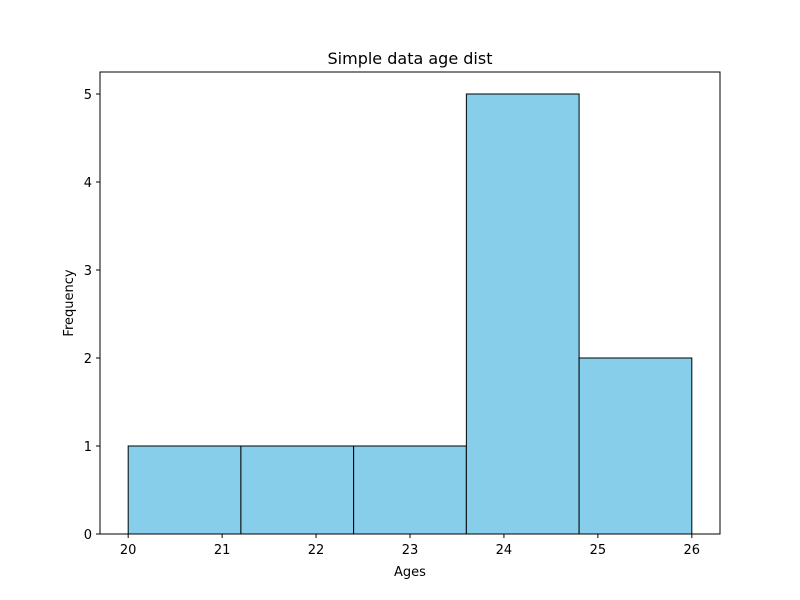 The height and width of the screenshot is (600, 800). What do you see at coordinates (222, 550) in the screenshot?
I see `x-tick-label-1: 21` at bounding box center [222, 550].